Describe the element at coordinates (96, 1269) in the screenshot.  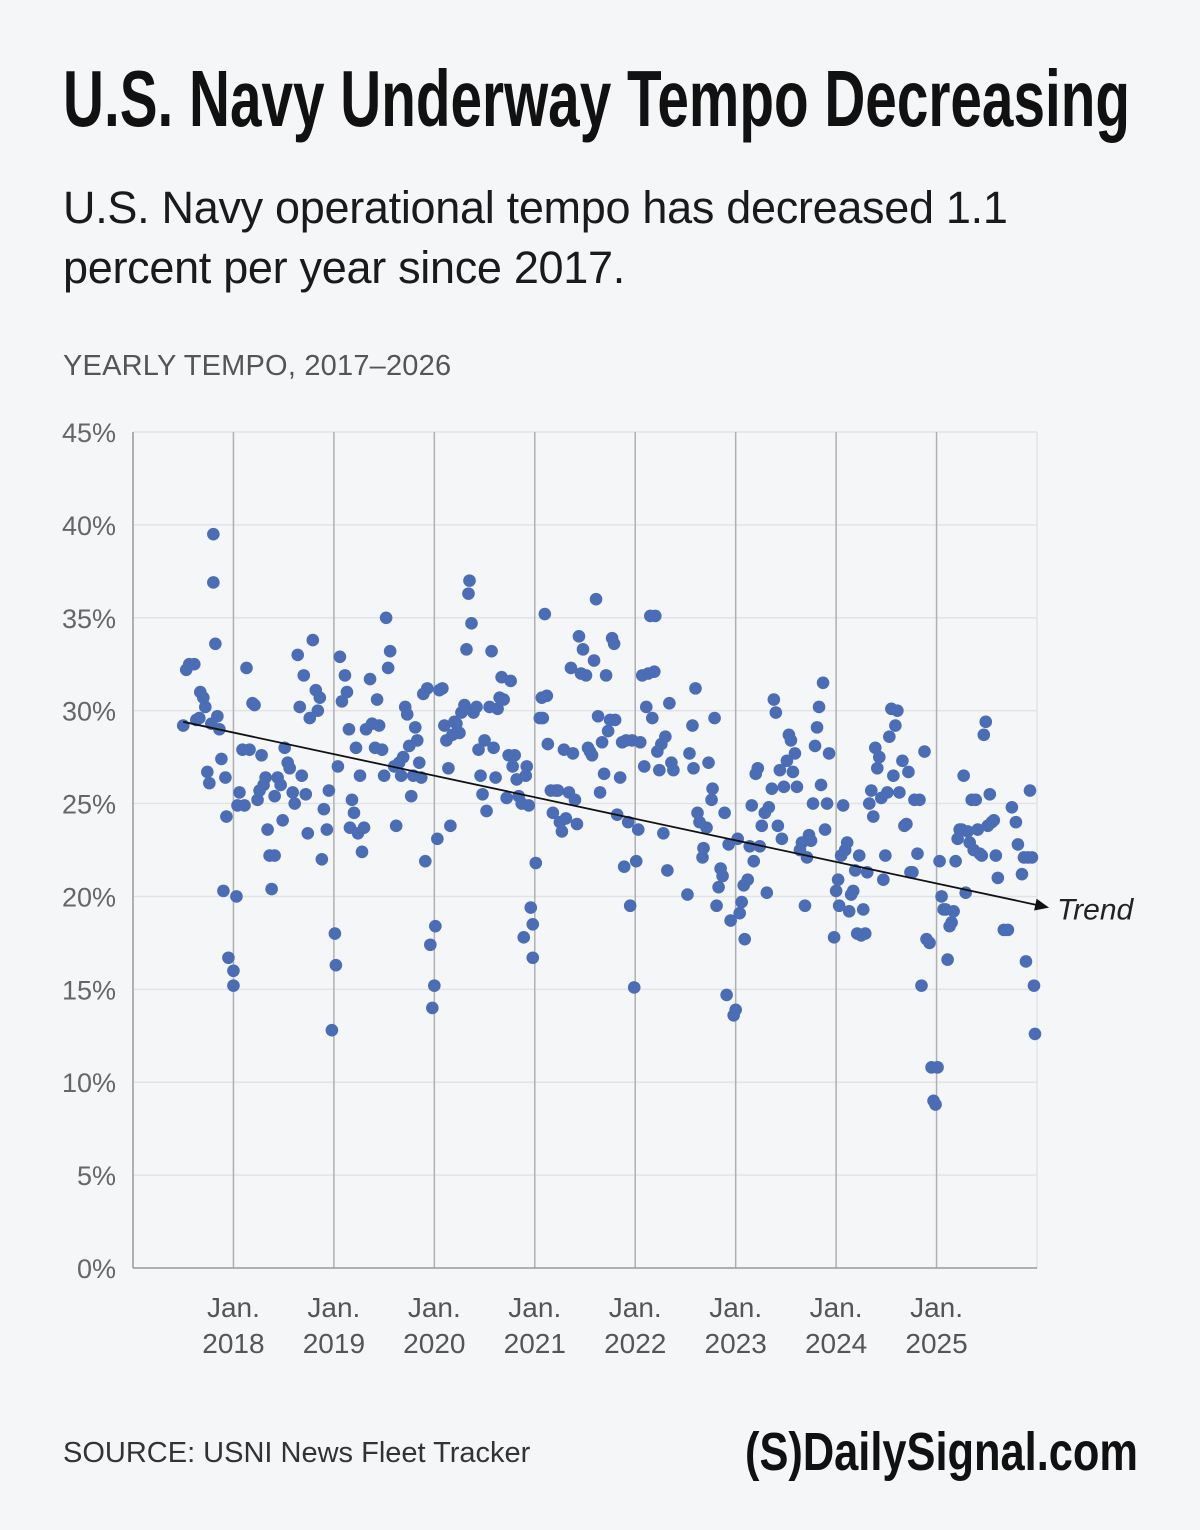
I see `y-tick-label: 0%` at that location.